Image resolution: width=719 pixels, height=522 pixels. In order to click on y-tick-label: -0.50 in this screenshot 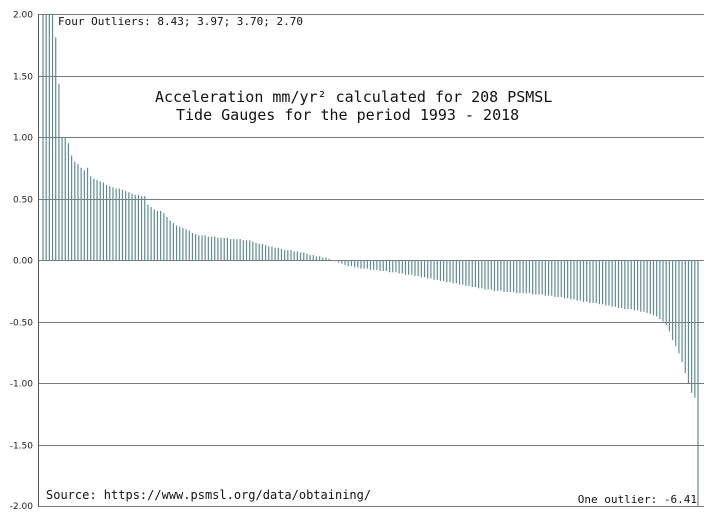, I will do `click(22, 324)`.